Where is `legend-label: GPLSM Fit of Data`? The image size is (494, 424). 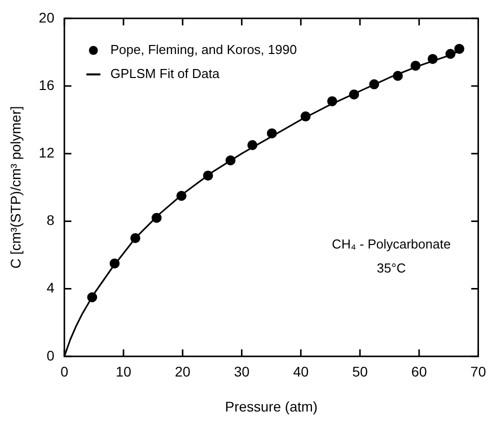 legend-label: GPLSM Fit of Data is located at coordinates (165, 73).